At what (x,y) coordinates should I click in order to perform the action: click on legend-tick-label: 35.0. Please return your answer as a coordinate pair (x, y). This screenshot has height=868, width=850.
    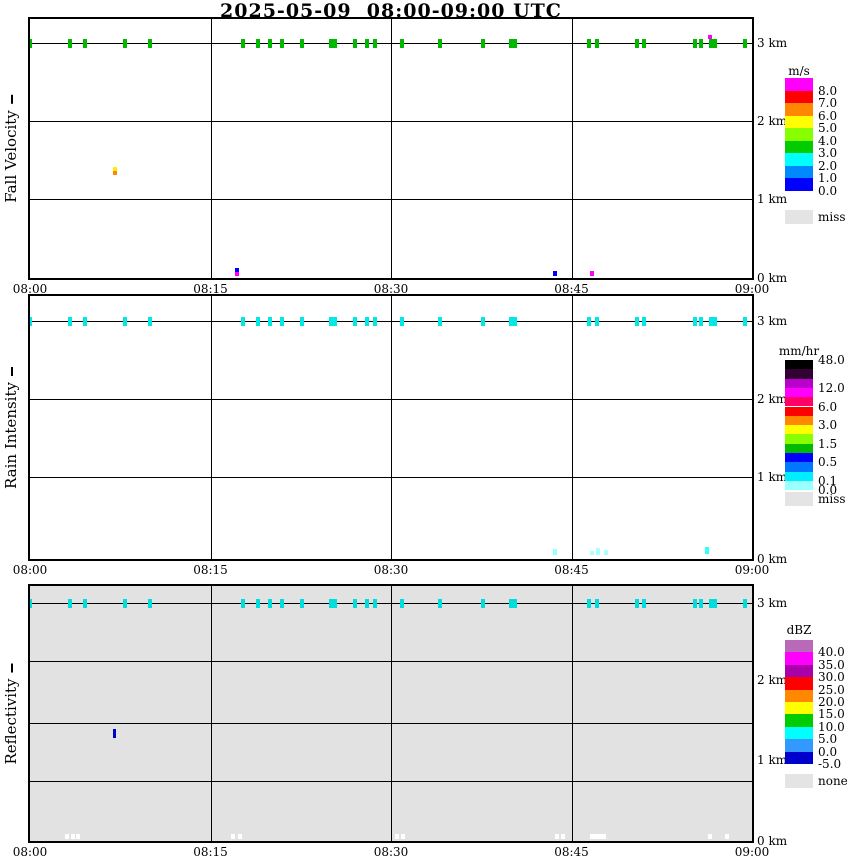
    Looking at the image, I should click on (831, 664).